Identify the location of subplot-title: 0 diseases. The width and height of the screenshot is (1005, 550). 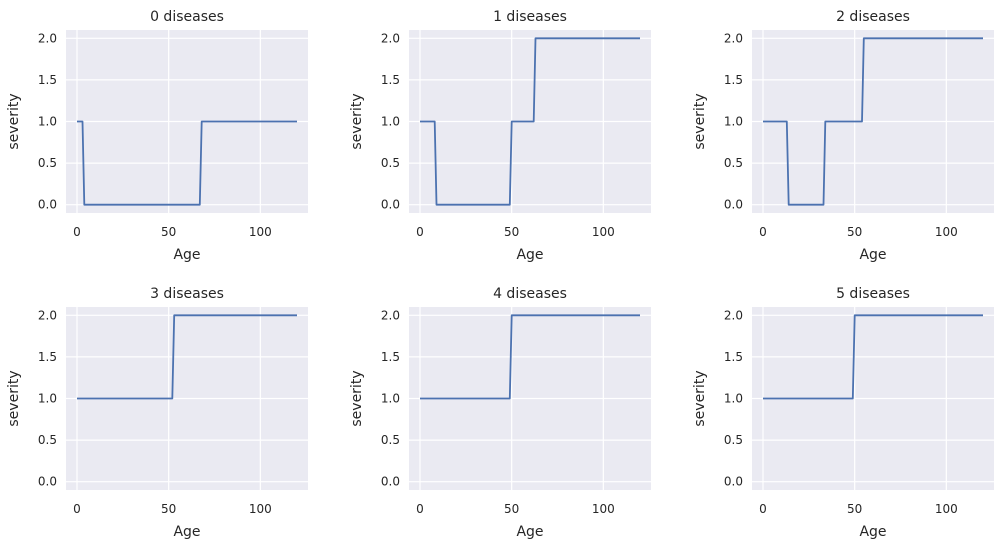
(187, 17).